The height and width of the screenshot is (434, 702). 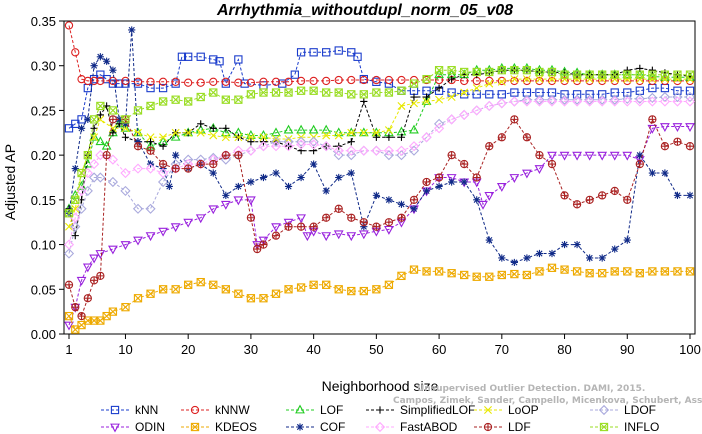 What do you see at coordinates (43, 66) in the screenshot?
I see `y-tick-label: 0.30` at bounding box center [43, 66].